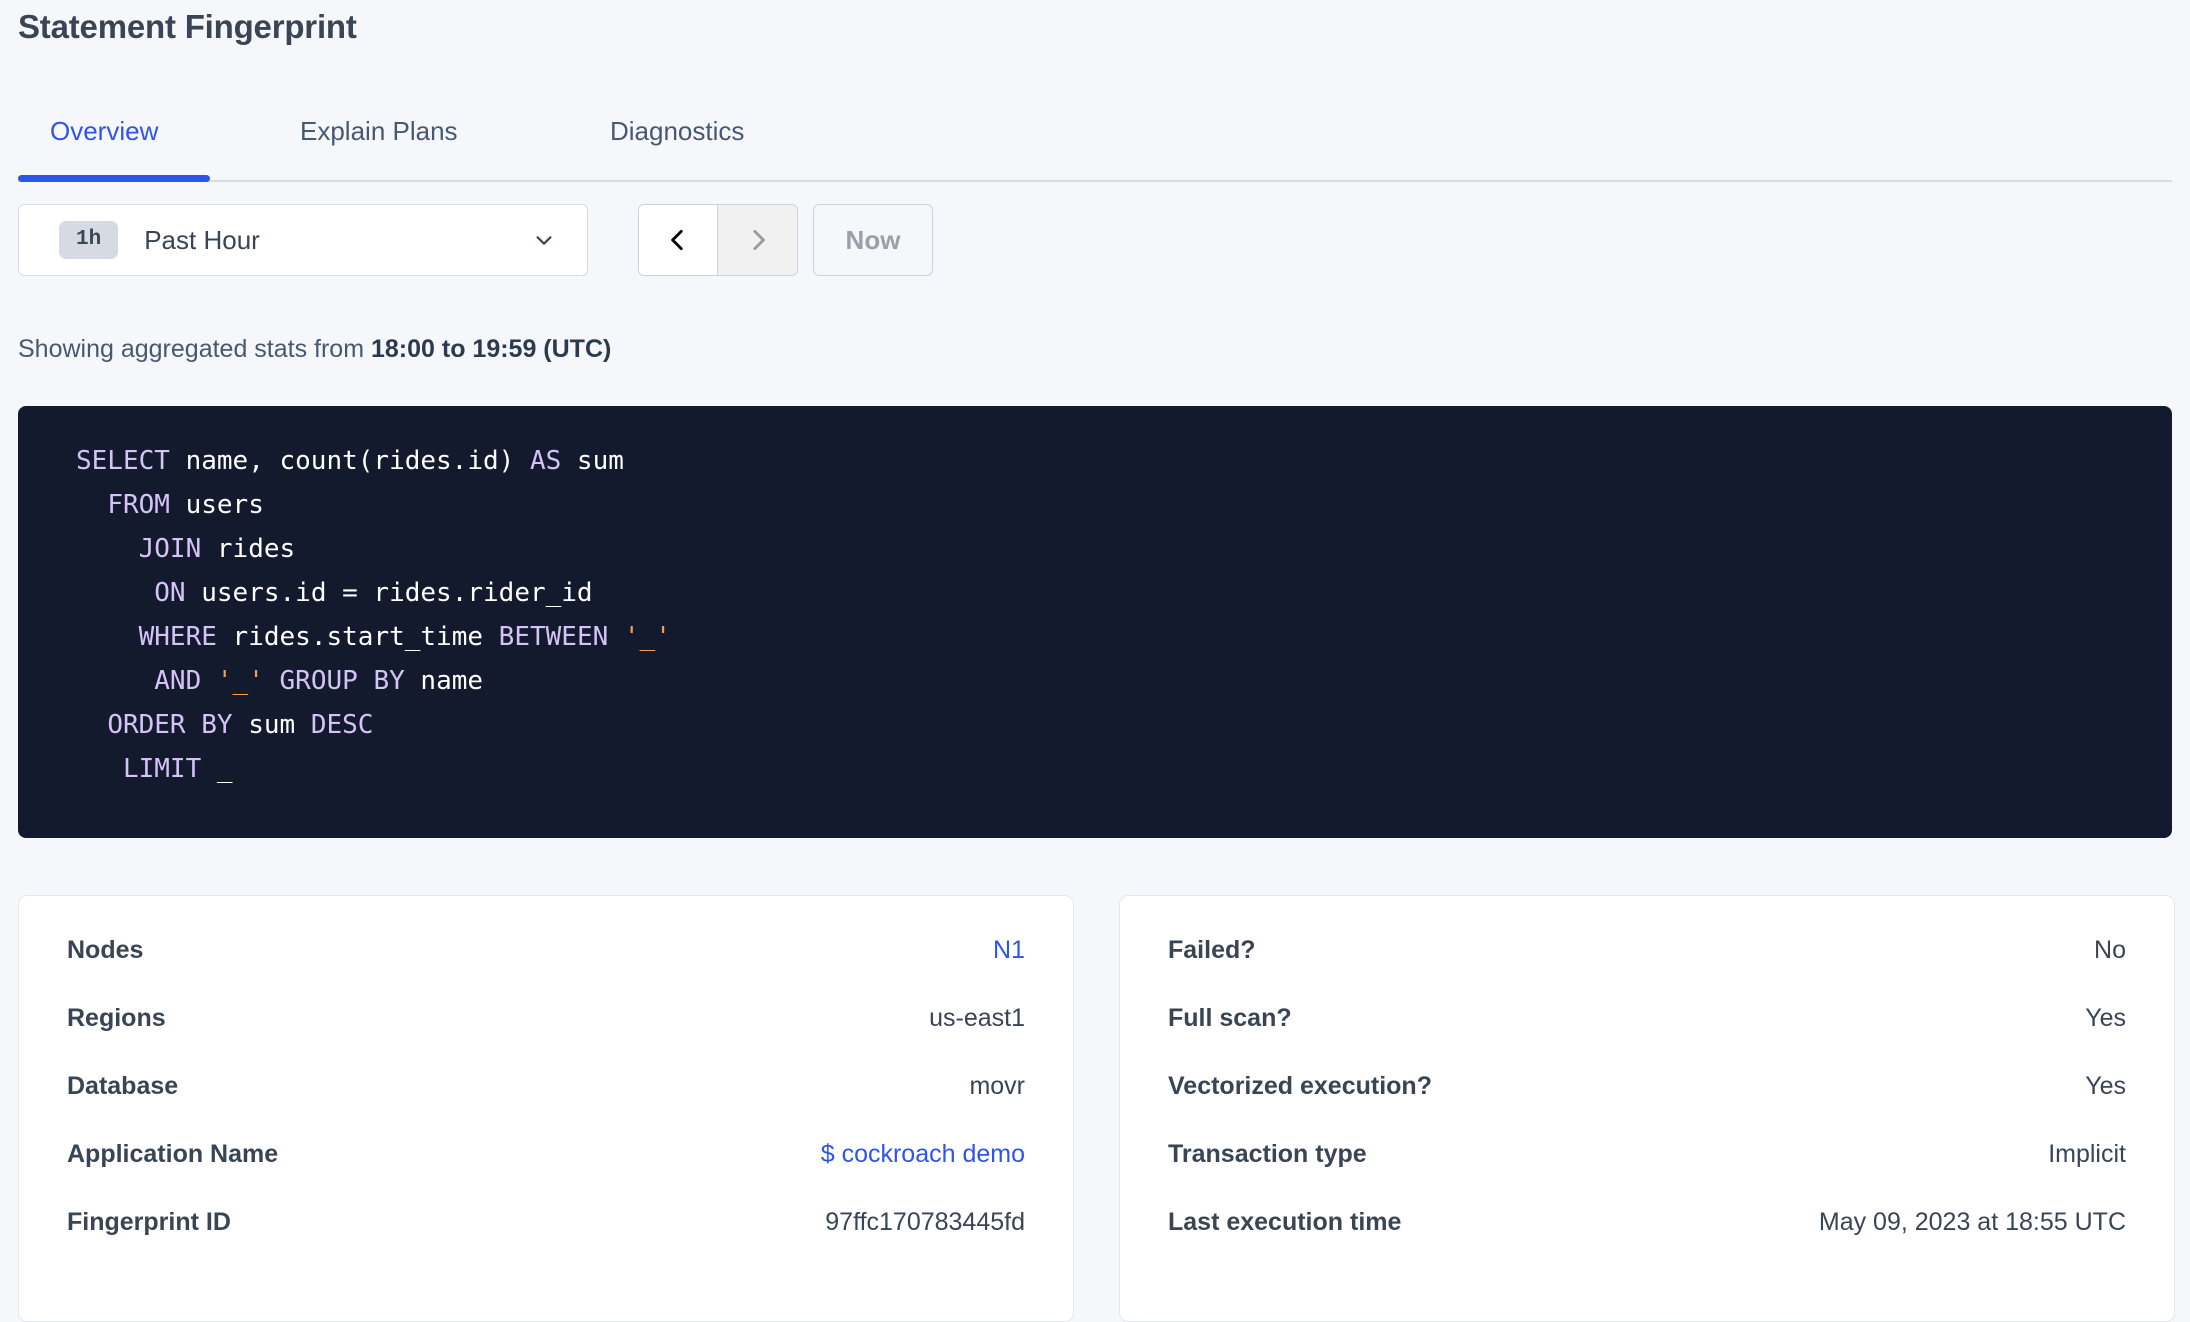 The image size is (2190, 1322). What do you see at coordinates (342, 681) in the screenshot?
I see `sql-keyword: GROUP BY` at bounding box center [342, 681].